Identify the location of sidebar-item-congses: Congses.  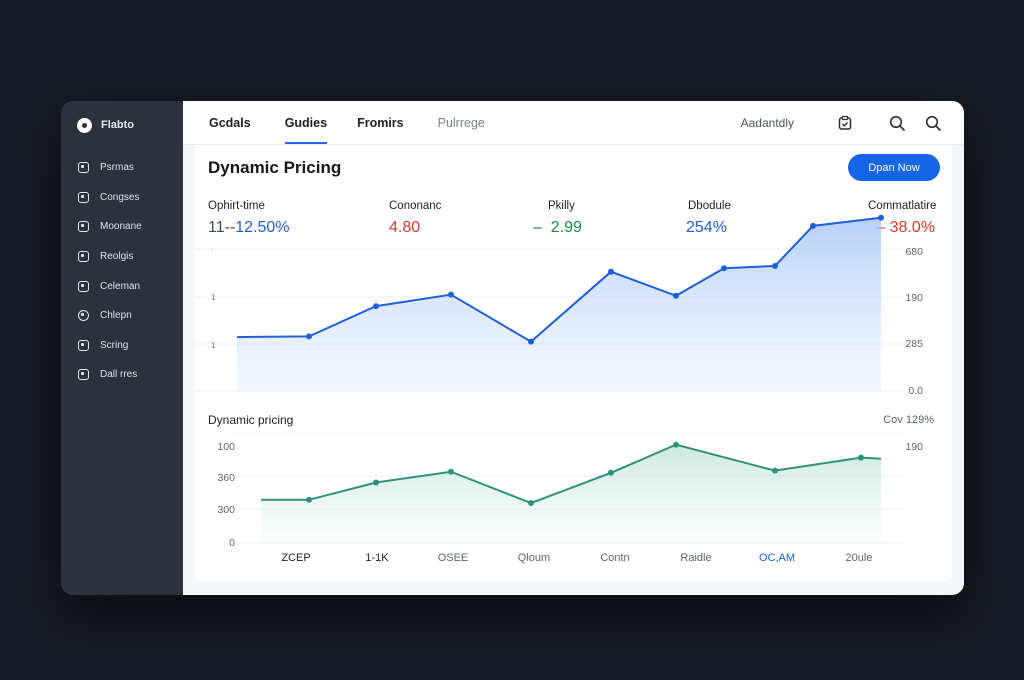
(122, 198).